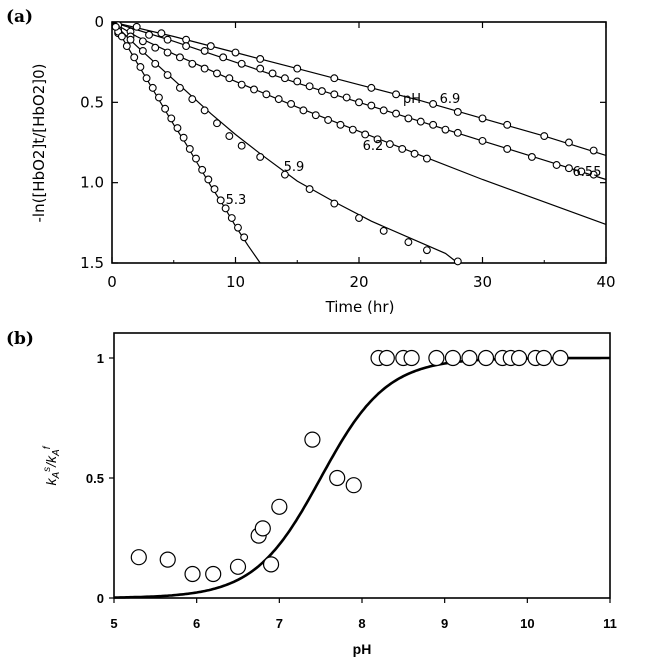  What do you see at coordinates (362, 649) in the screenshot?
I see `panel-b-x-axis-title: pH` at bounding box center [362, 649].